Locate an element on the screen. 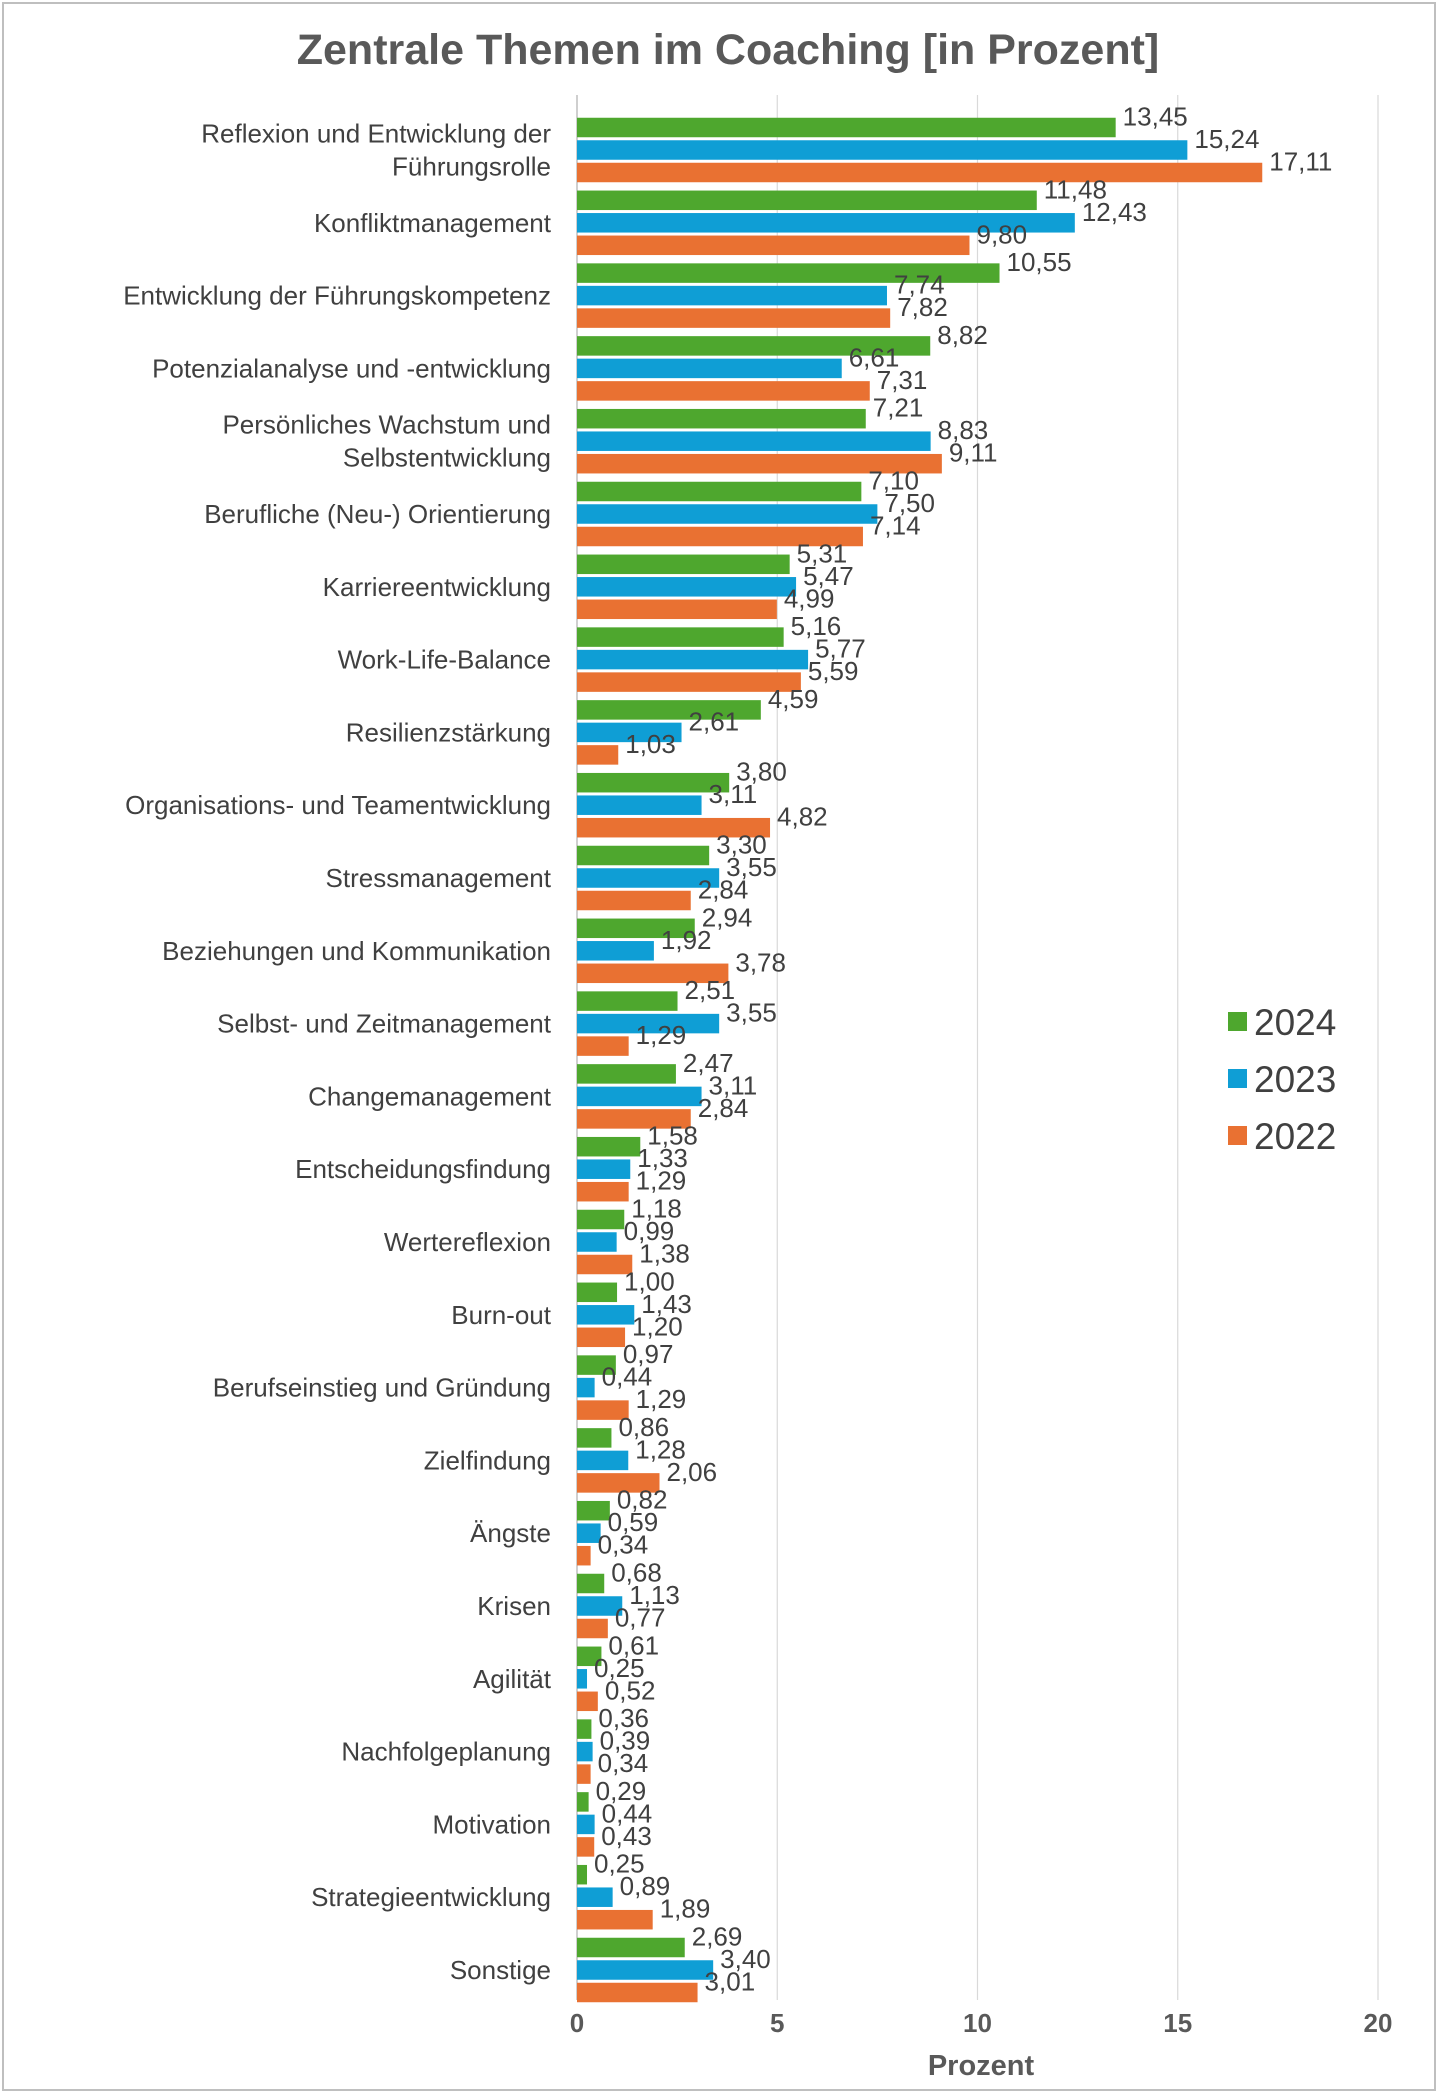  data-label-2023: 1,13 is located at coordinates (654, 1595).